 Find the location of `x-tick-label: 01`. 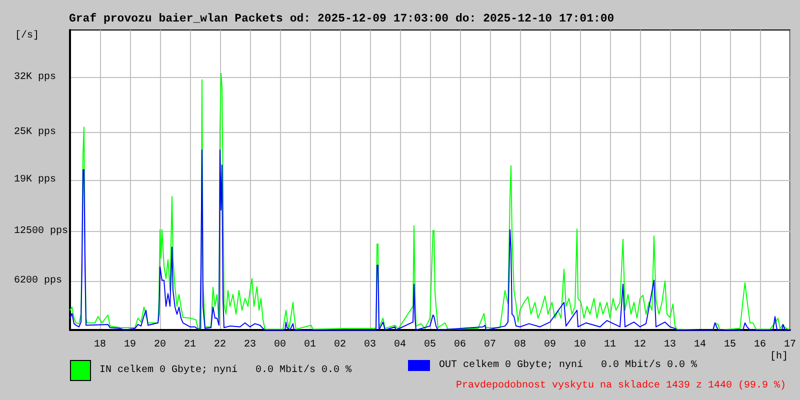

x-tick-label: 01 is located at coordinates (310, 345).